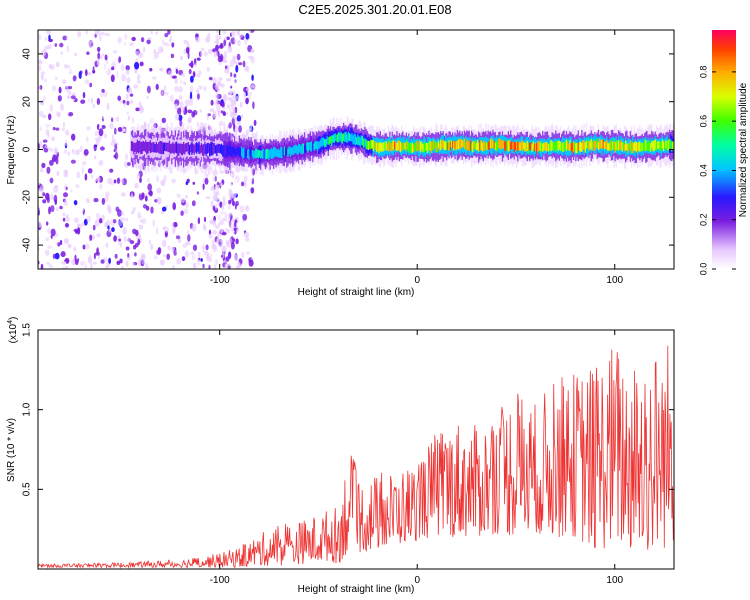 The height and width of the screenshot is (600, 750). I want to click on snr-y-multiplier: (x104), so click(13, 330).